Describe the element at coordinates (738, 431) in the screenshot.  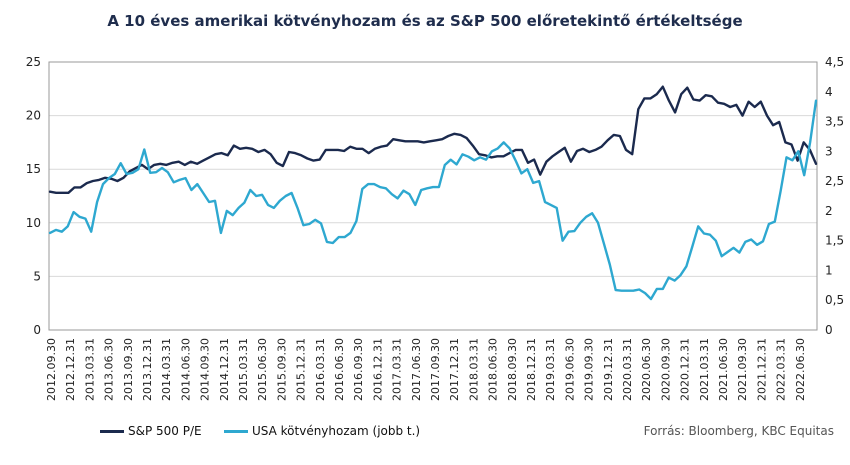
I see `source-note: Forrás: Bloomberg, KBC Equitas` at that location.